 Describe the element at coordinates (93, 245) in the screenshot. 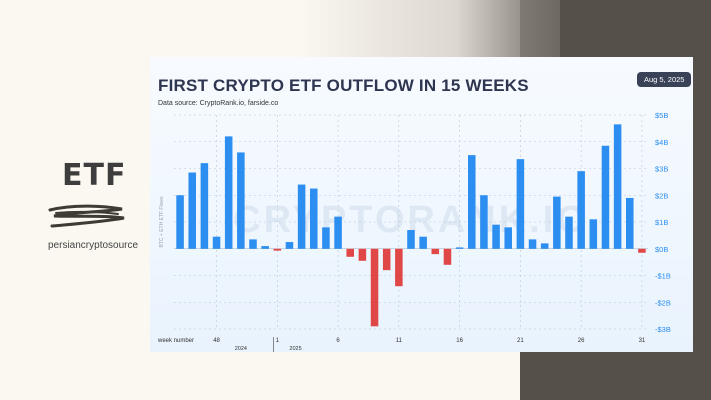

I see `brand-handle: persiancryptosource` at that location.